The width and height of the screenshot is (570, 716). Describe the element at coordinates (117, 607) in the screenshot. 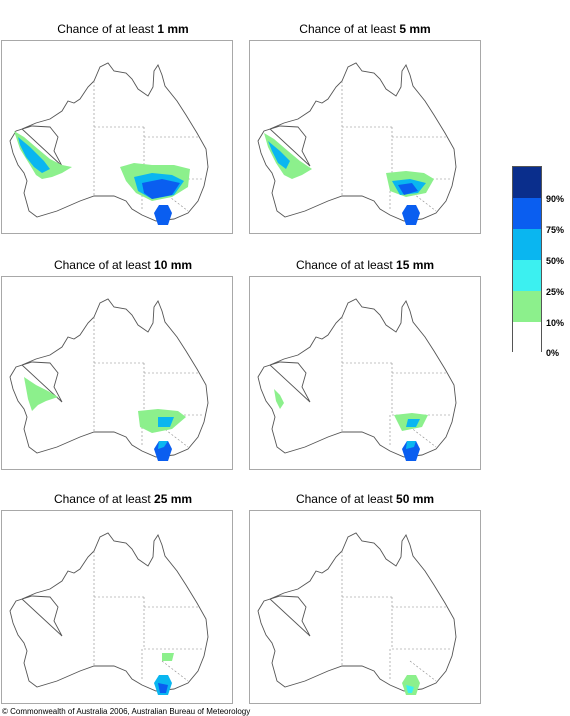

I see `rainfall-map-25mm` at that location.